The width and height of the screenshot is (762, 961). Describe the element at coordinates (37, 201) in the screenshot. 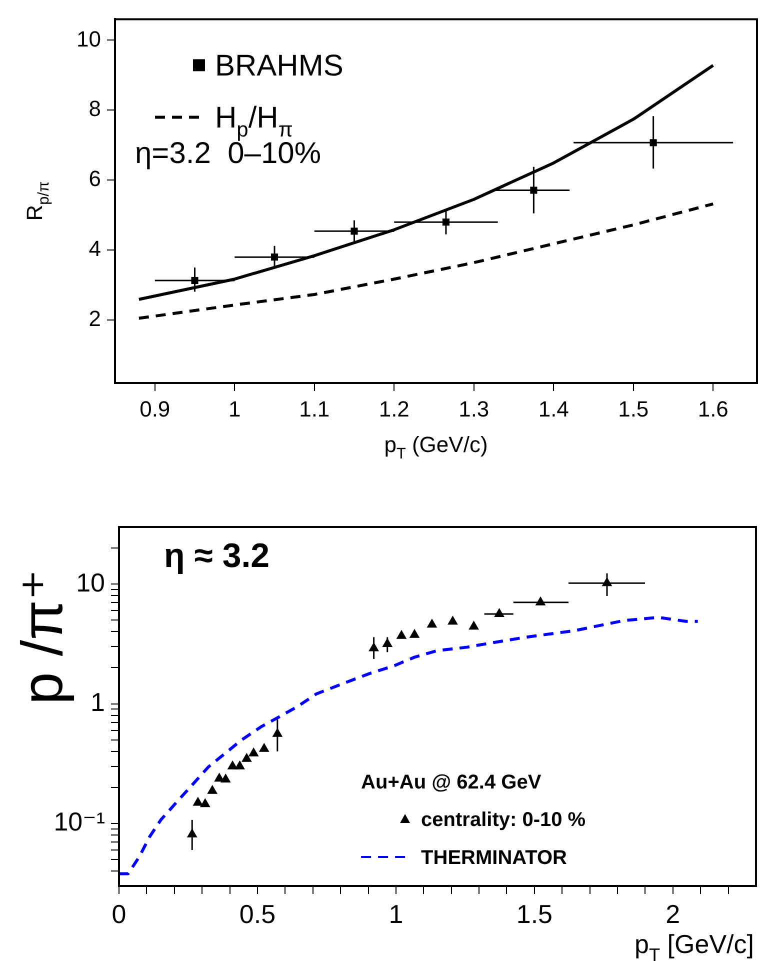

I see `y-axis-title: Rp/π` at that location.